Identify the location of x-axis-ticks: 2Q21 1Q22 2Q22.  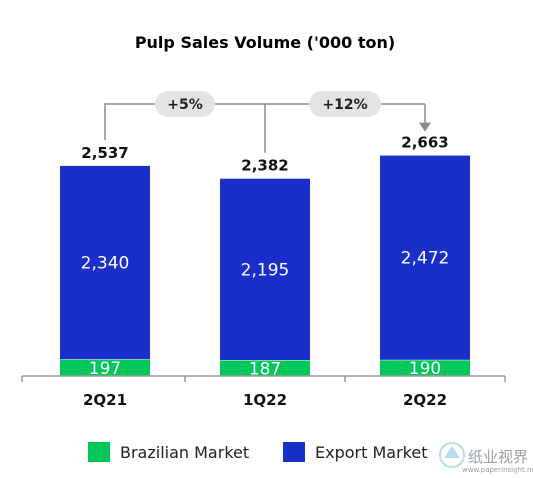
(263, 392).